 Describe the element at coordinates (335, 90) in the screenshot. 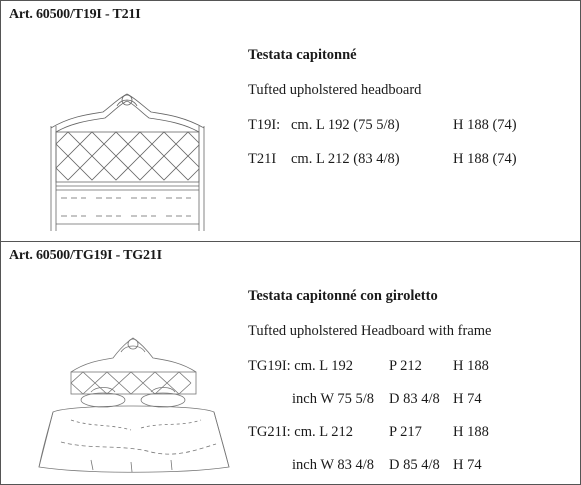

I see `product-name-en: Tufted upholstered headboard` at that location.